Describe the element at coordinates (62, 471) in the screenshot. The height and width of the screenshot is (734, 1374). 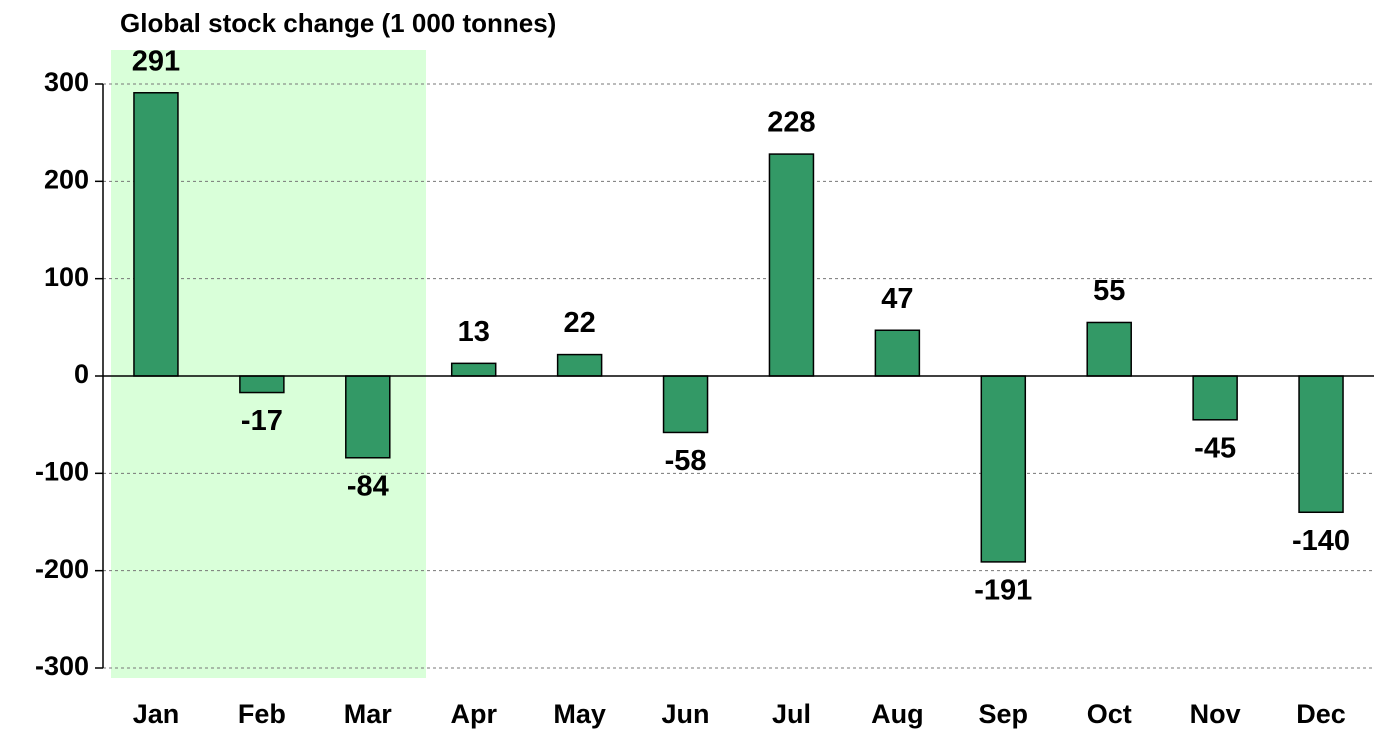
I see `y-tick-label: -100` at that location.